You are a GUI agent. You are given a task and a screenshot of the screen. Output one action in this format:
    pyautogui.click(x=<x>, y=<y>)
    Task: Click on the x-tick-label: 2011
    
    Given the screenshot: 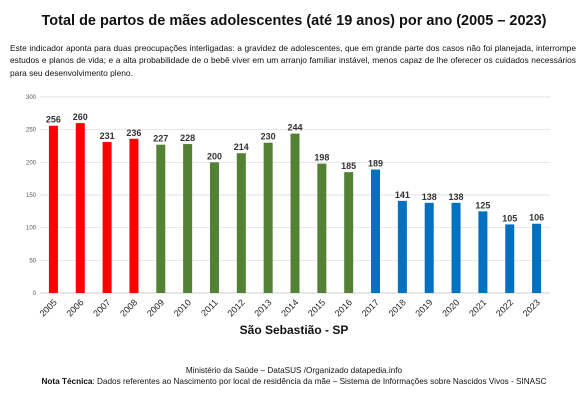 What is the action you would take?
    pyautogui.click(x=209, y=307)
    